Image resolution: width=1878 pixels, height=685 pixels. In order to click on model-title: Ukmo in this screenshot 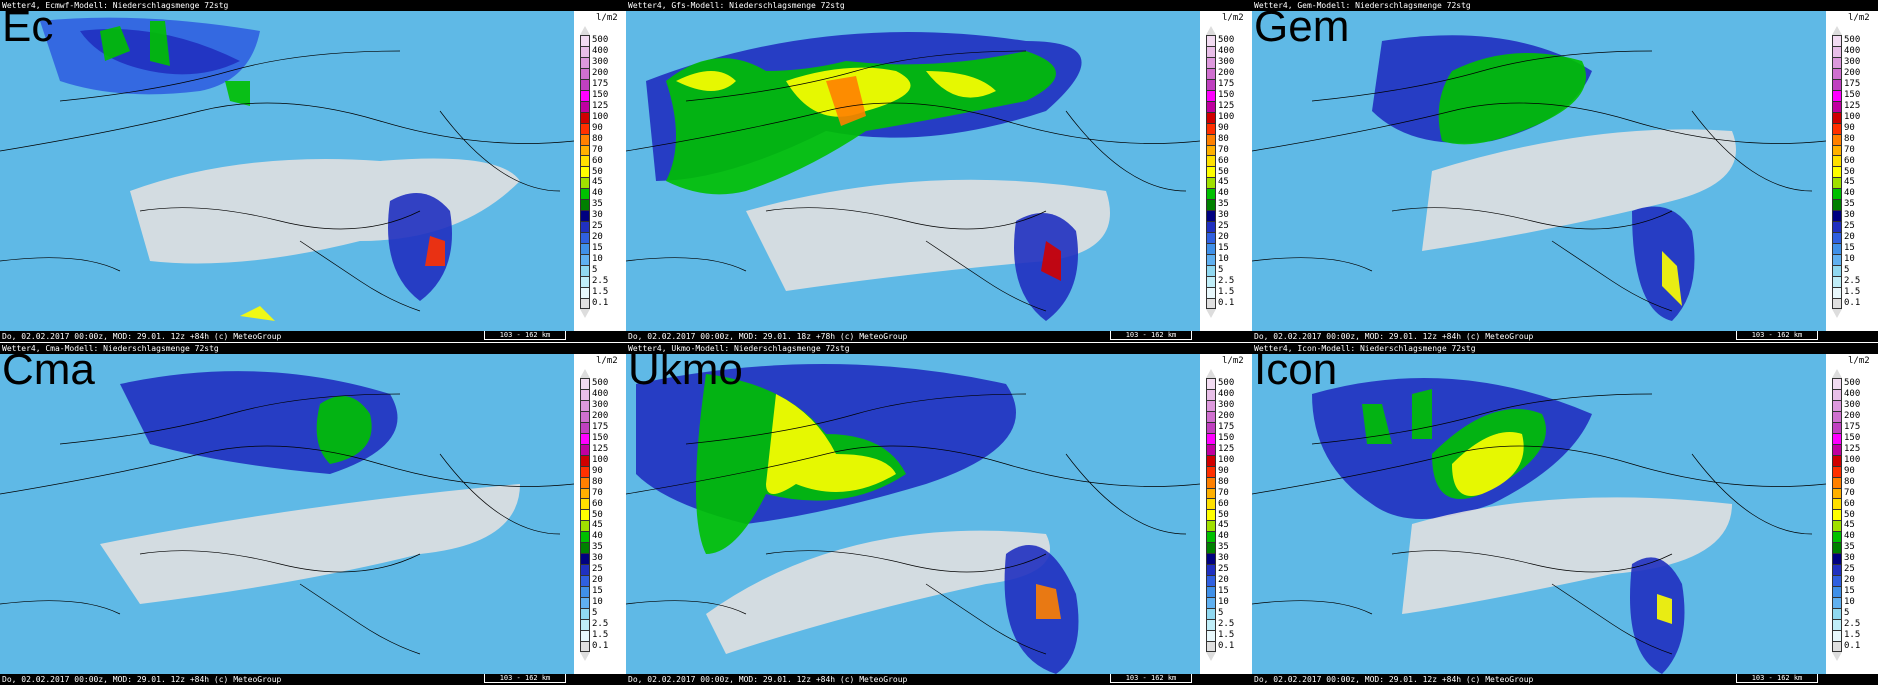, I will do `click(685, 374)`.